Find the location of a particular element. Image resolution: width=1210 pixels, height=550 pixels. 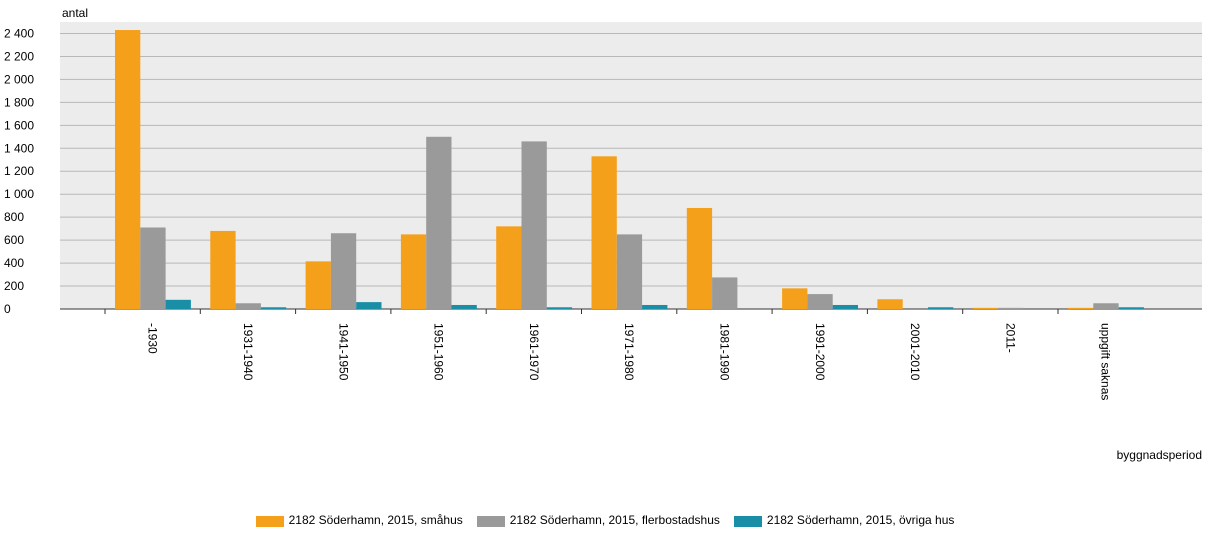

y-tick-label: 2 000 is located at coordinates (19, 79).